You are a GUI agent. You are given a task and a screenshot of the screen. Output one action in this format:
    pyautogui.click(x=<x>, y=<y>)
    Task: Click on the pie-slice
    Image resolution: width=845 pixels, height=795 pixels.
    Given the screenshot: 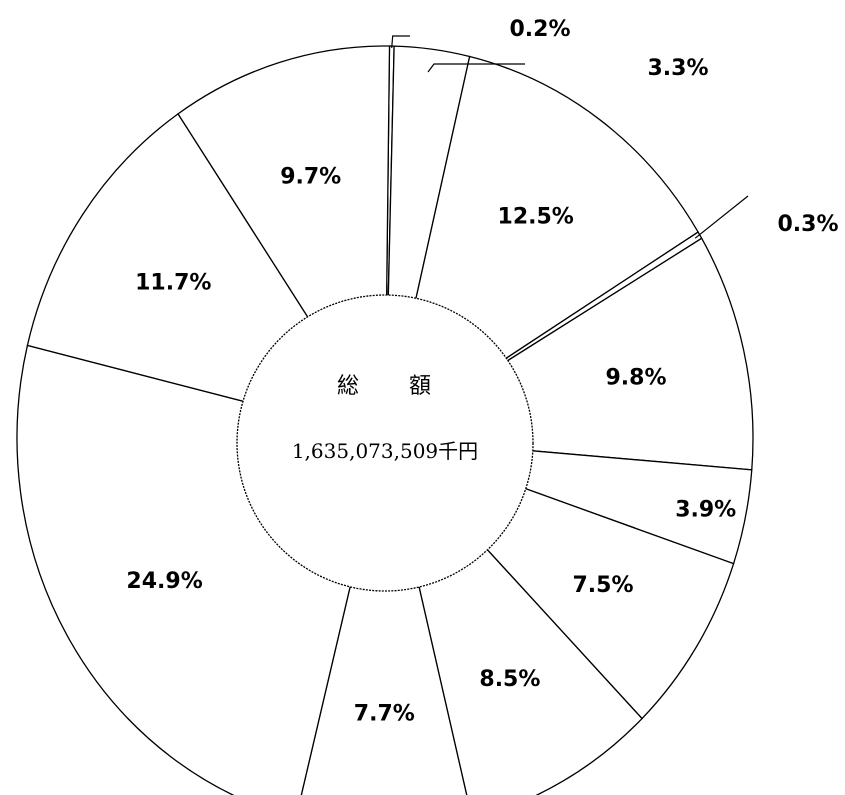 What is the action you would take?
    pyautogui.click(x=384, y=616)
    